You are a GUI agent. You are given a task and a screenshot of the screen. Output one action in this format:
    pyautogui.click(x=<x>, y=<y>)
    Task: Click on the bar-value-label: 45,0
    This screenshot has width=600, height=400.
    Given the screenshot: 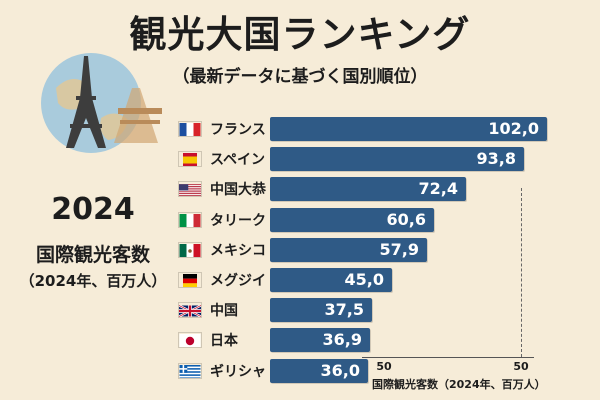 What is the action you would take?
    pyautogui.click(x=364, y=279)
    